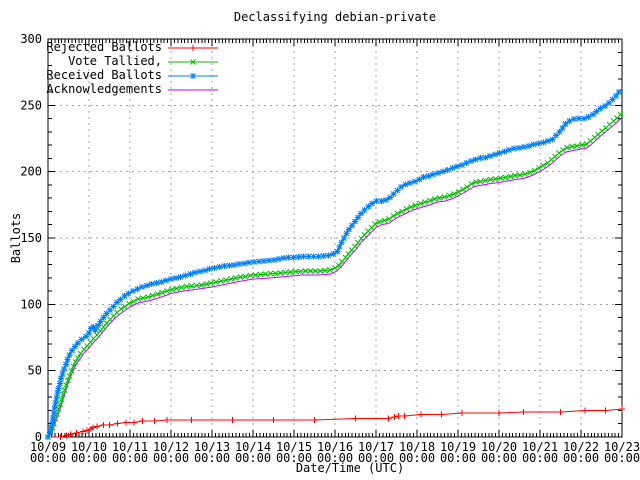  I want to click on x-tick-date: 10/20, so click(499, 447).